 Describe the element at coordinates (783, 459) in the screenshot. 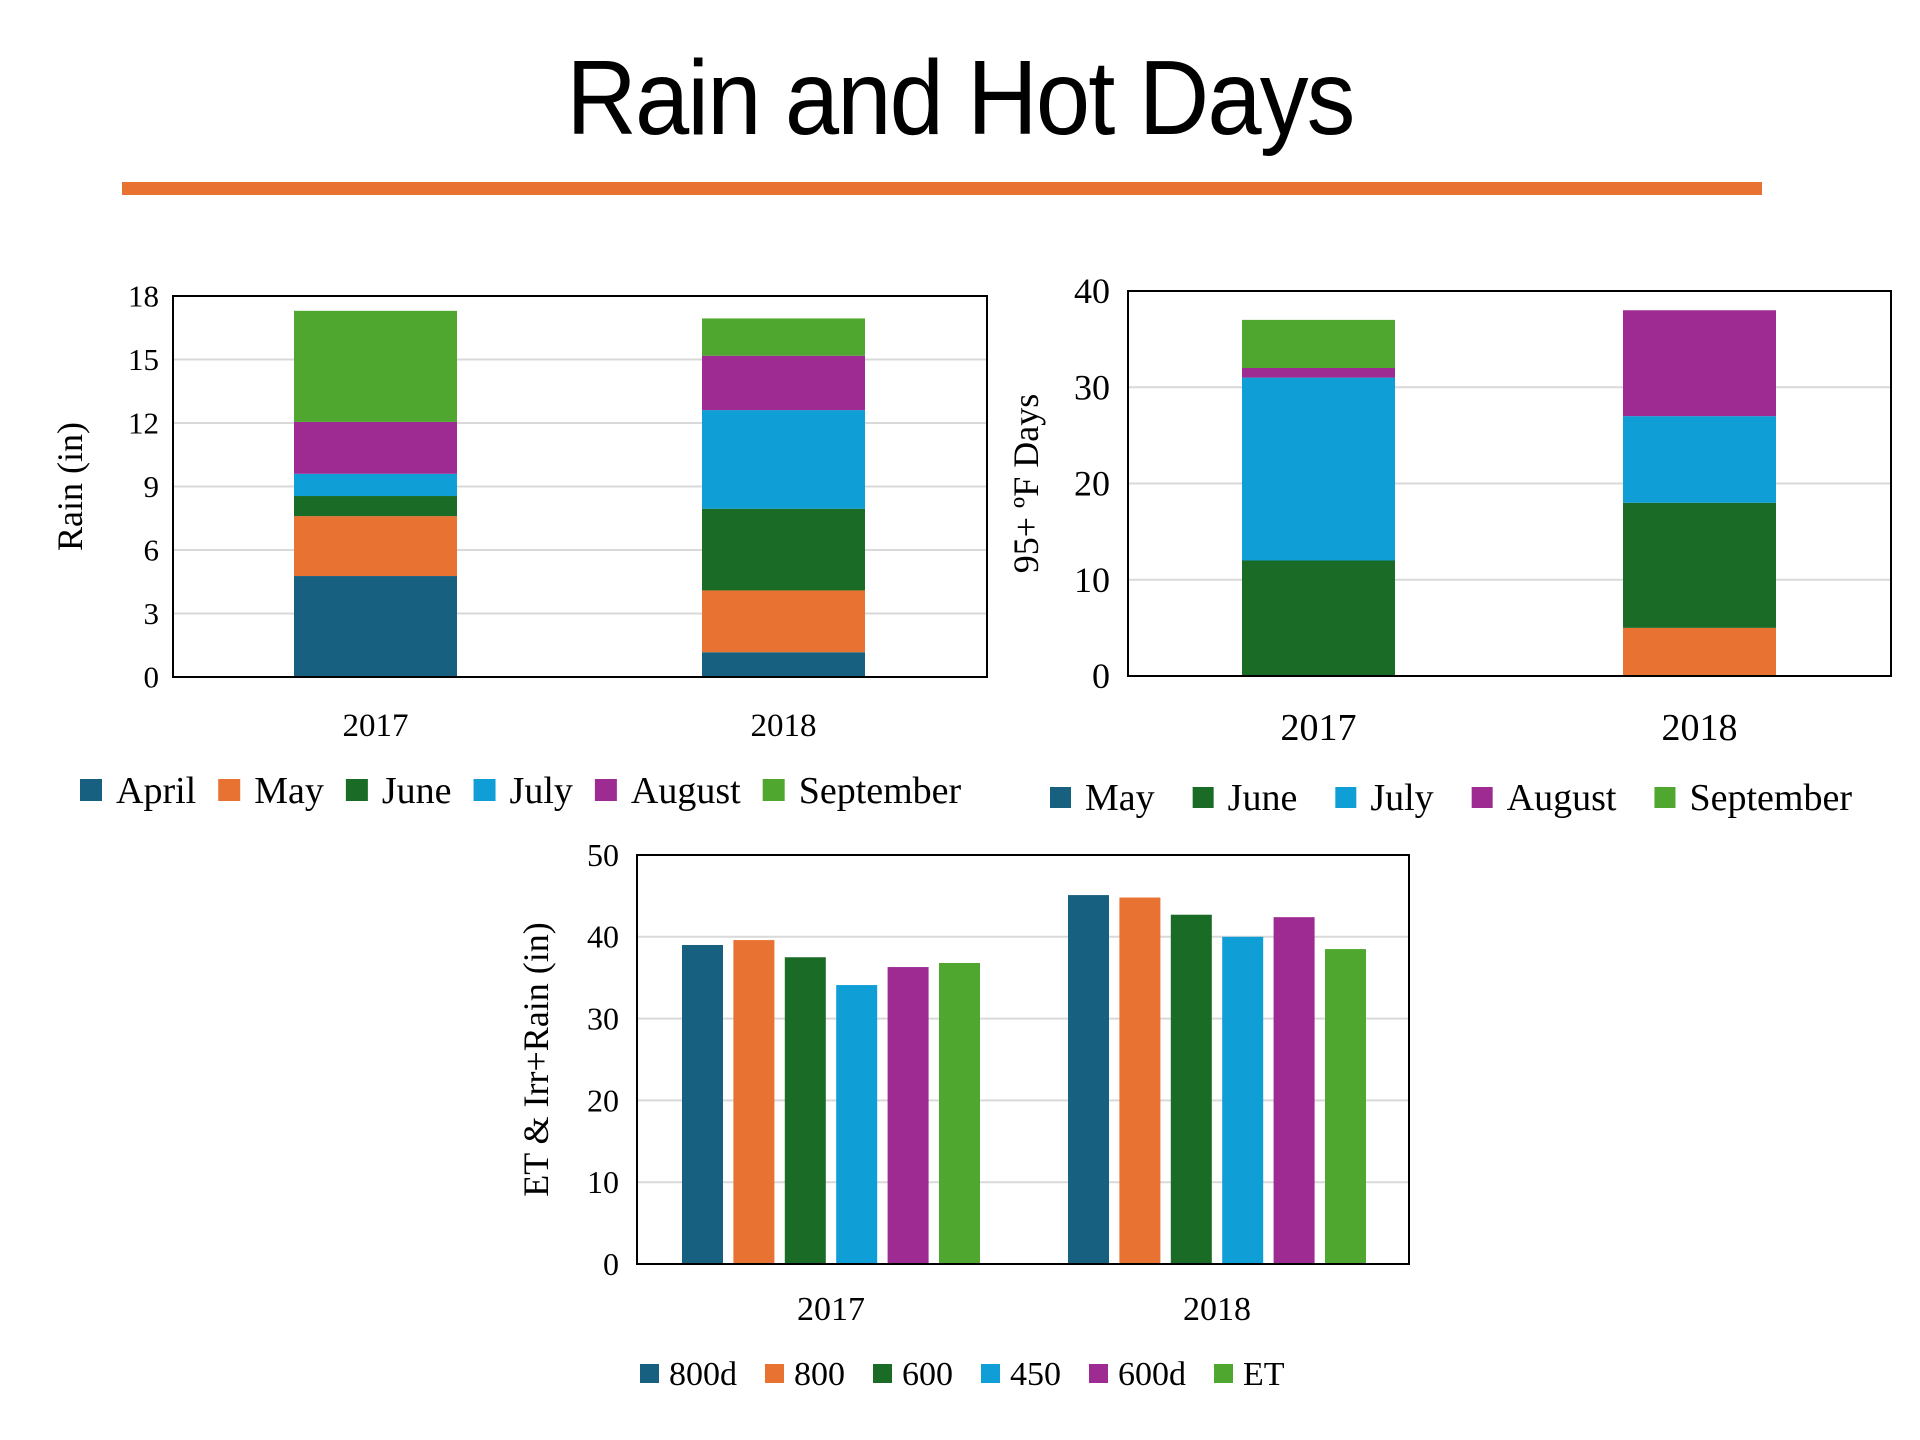

I see `bar-segment-july-2018` at that location.